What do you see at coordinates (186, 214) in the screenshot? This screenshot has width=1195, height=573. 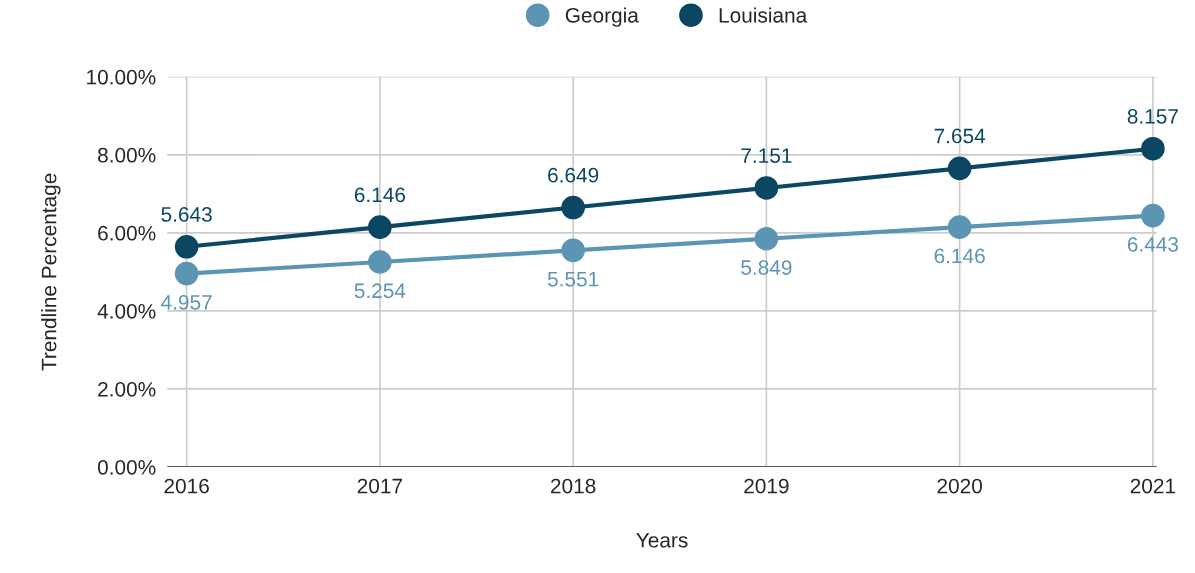 I see `data-label: 5.643` at bounding box center [186, 214].